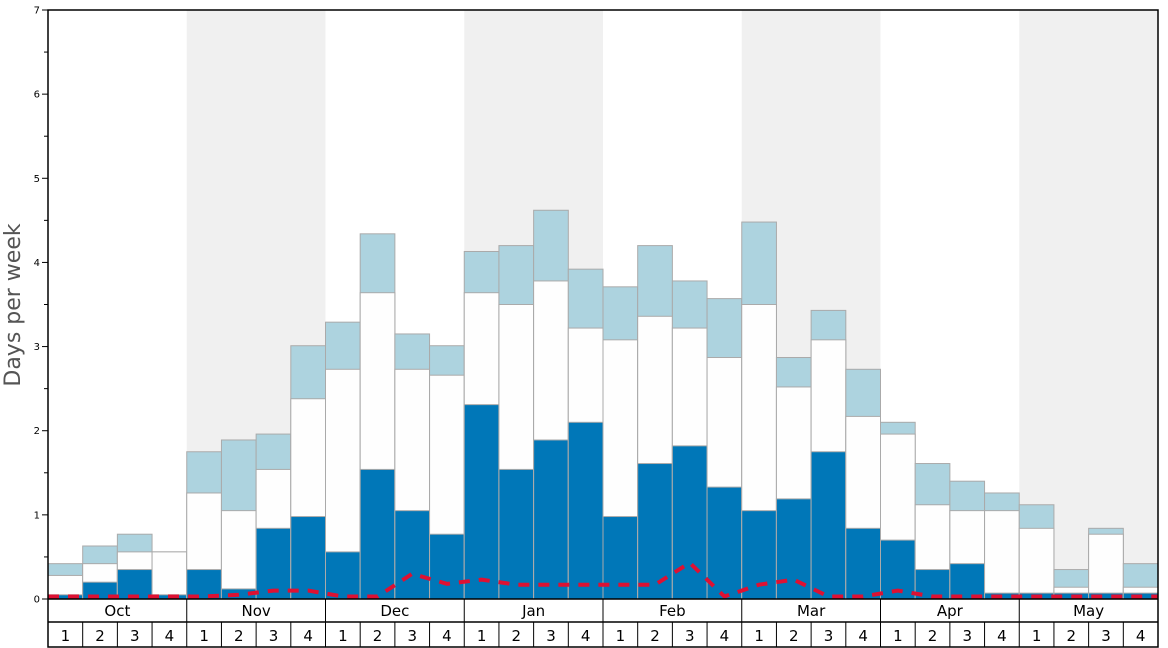 This screenshot has width=1168, height=648. I want to click on month-label-jan: Jan, so click(533, 611).